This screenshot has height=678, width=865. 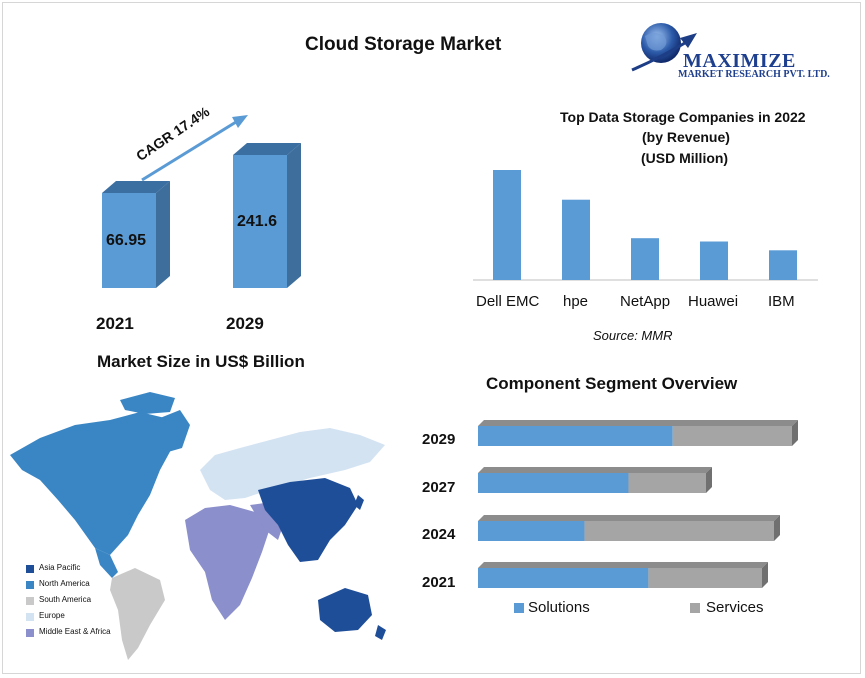 I want to click on segment-year-2027: 2027, so click(x=439, y=487).